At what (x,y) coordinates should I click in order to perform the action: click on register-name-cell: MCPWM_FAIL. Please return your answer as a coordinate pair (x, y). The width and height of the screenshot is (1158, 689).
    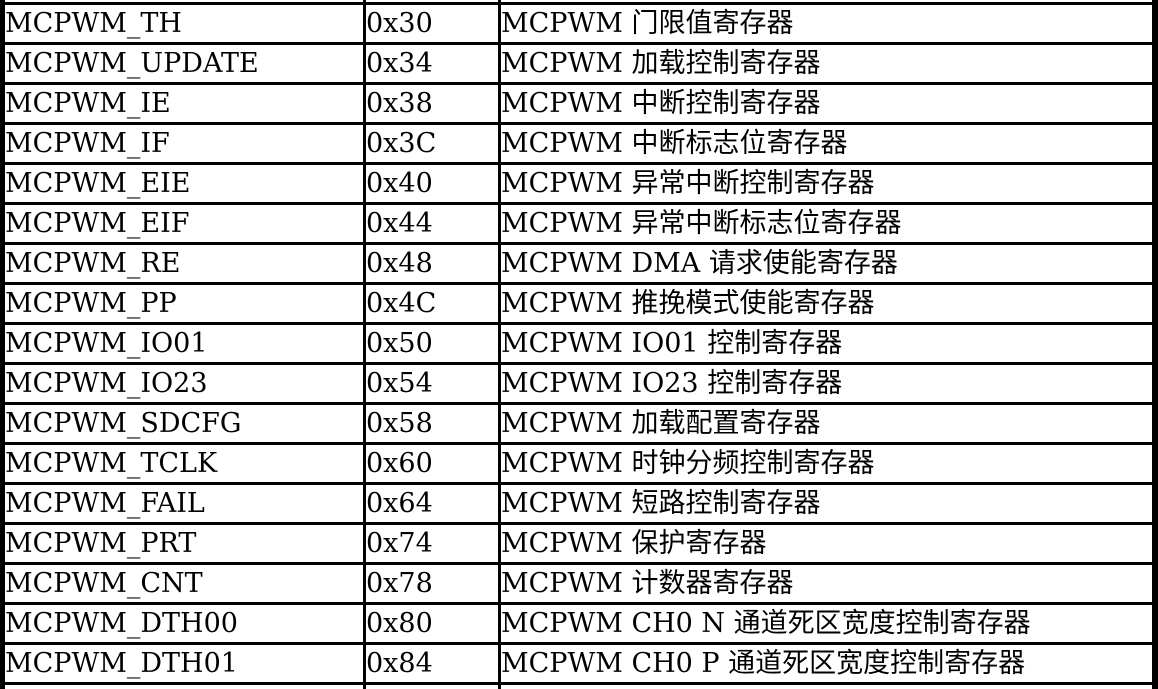
    Looking at the image, I should click on (183, 505).